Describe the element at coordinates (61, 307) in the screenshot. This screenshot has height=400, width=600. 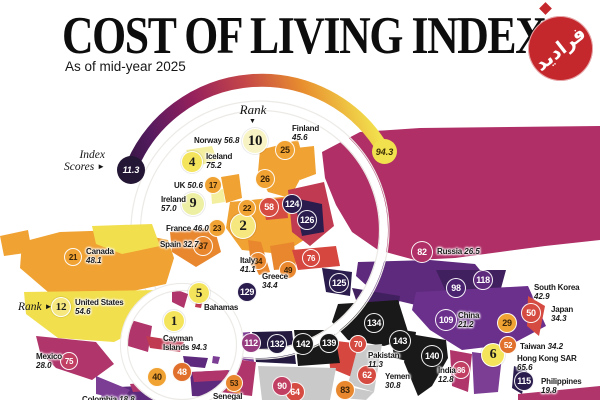
I see `rank-marker: 12` at that location.